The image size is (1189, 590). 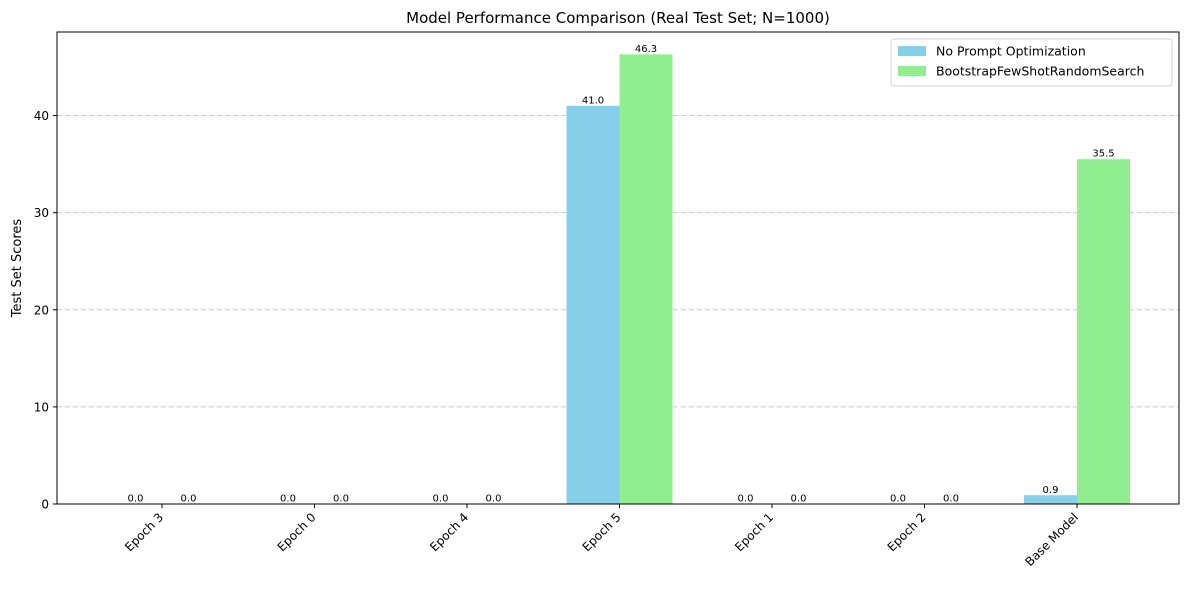 I want to click on x-tick-label: Epoch 0, so click(x=297, y=532).